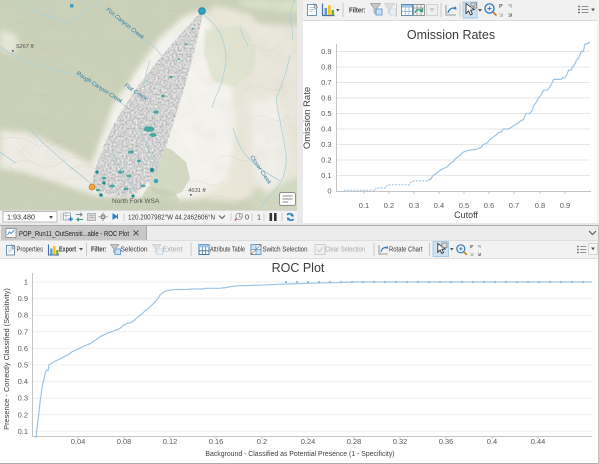 The image size is (600, 464). What do you see at coordinates (25, 47) in the screenshot?
I see `svg-text: 5267 ft` at bounding box center [25, 47].